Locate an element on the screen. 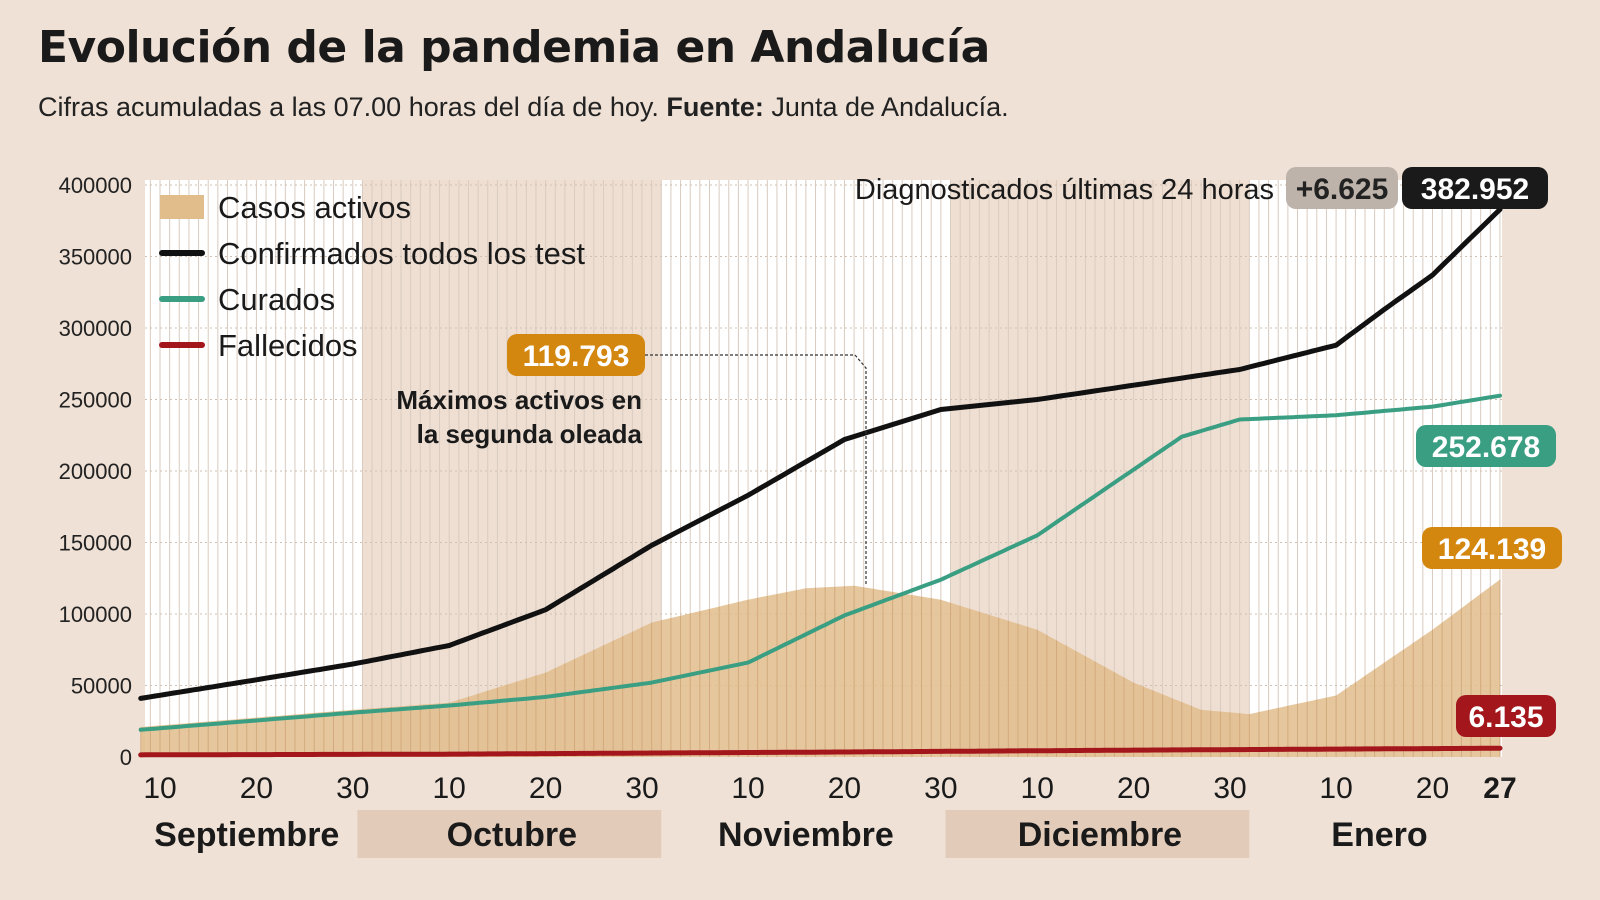 The image size is (1600, 900). legend-label: Casos activos is located at coordinates (314, 207).